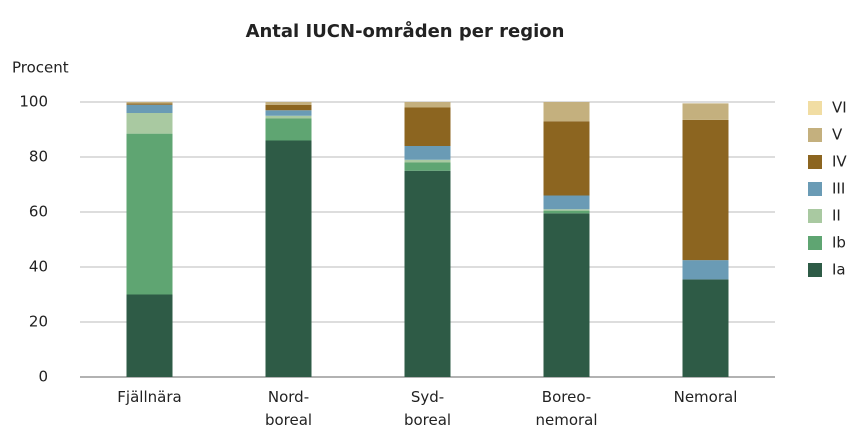 This screenshot has width=861, height=434. I want to click on legend-label: III, so click(838, 189).